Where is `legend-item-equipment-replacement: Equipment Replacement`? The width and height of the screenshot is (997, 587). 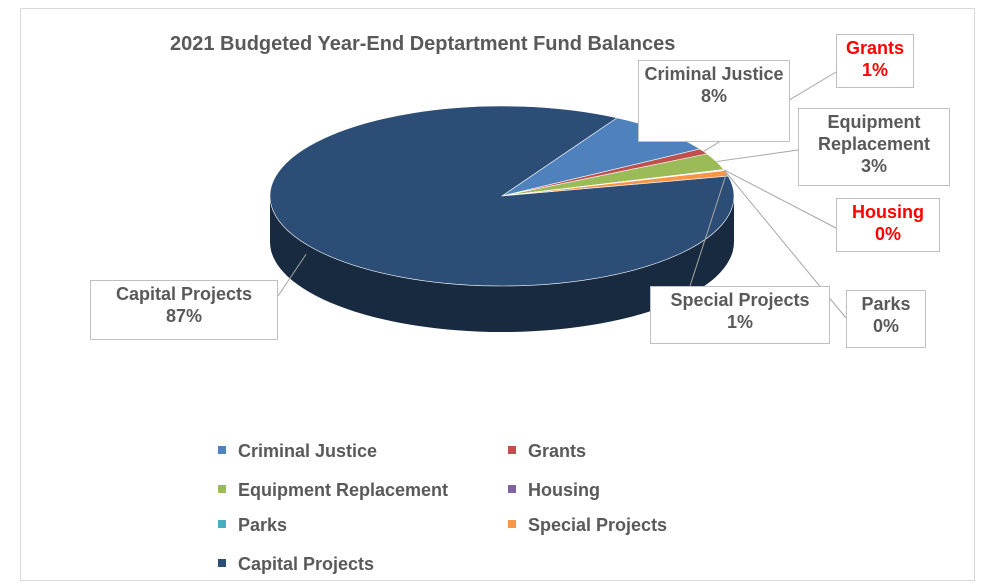
legend-item-equipment-replacement: Equipment Replacement is located at coordinates (333, 490).